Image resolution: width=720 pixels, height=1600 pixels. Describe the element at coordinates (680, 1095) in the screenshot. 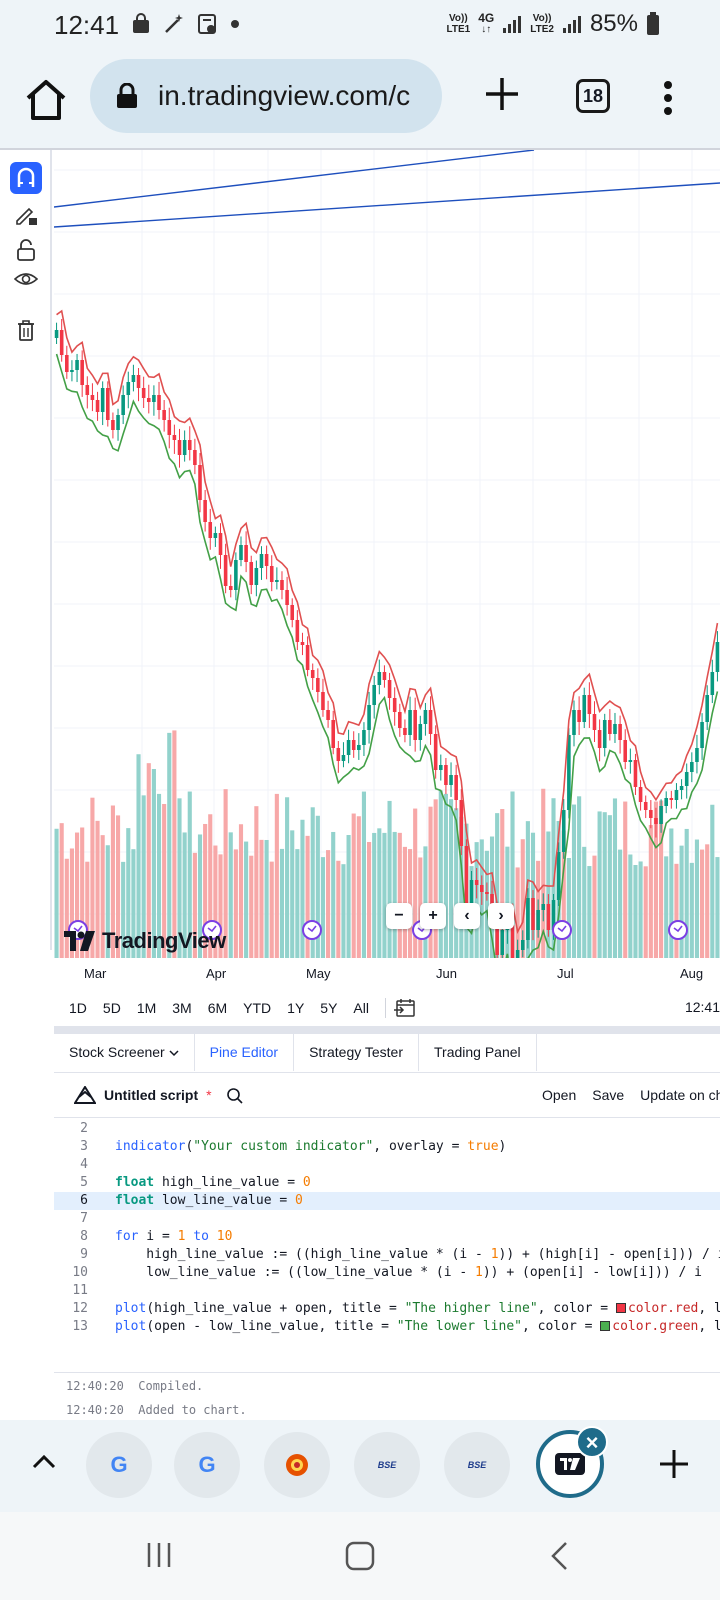

I see `update-on-chart-button: Update on cha` at that location.